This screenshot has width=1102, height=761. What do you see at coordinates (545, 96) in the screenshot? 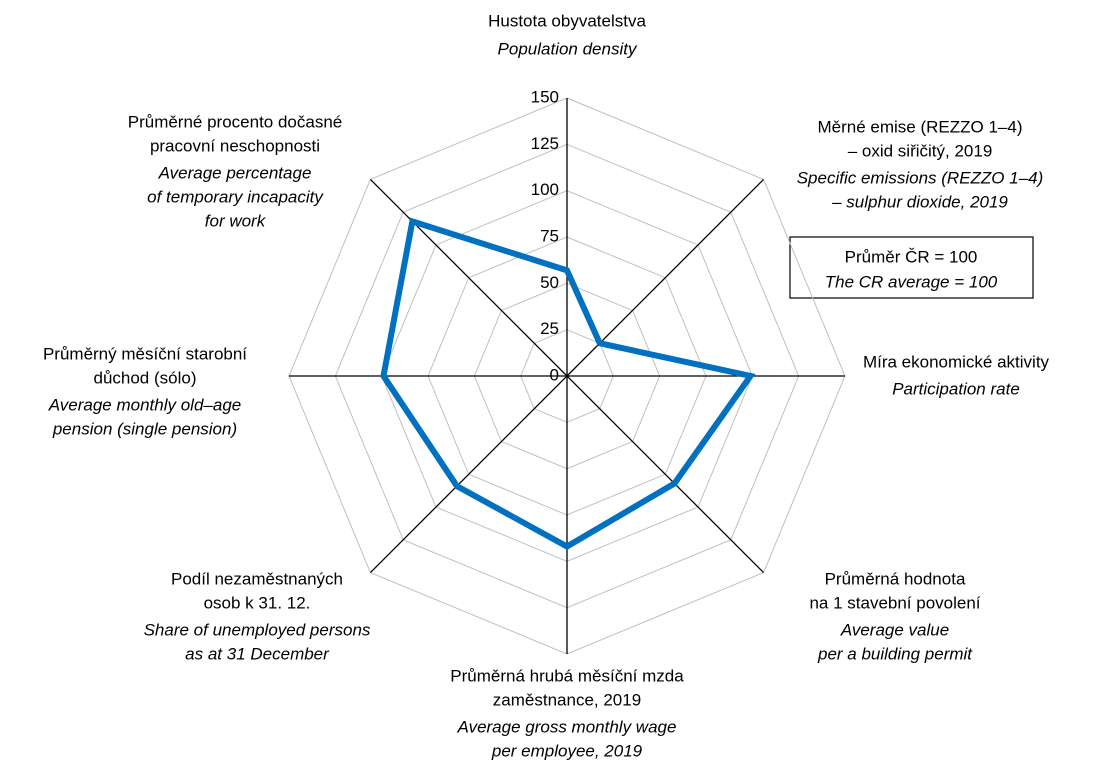
I see `tick-label: 150` at bounding box center [545, 96].